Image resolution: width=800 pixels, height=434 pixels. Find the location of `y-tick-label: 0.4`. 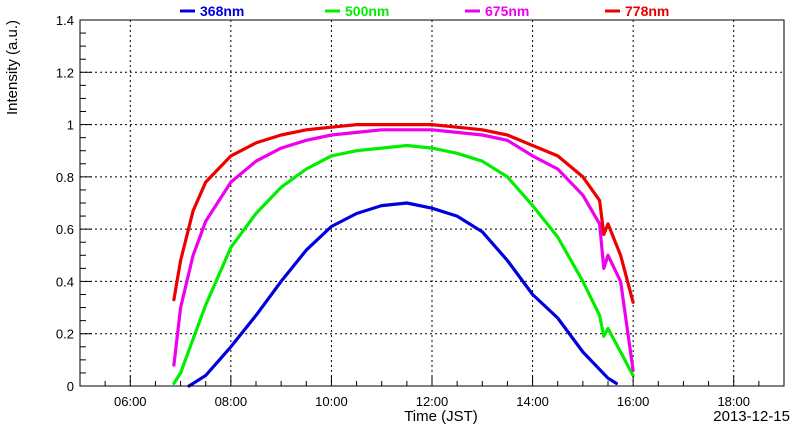

y-tick-label: 0.4 is located at coordinates (65, 281).